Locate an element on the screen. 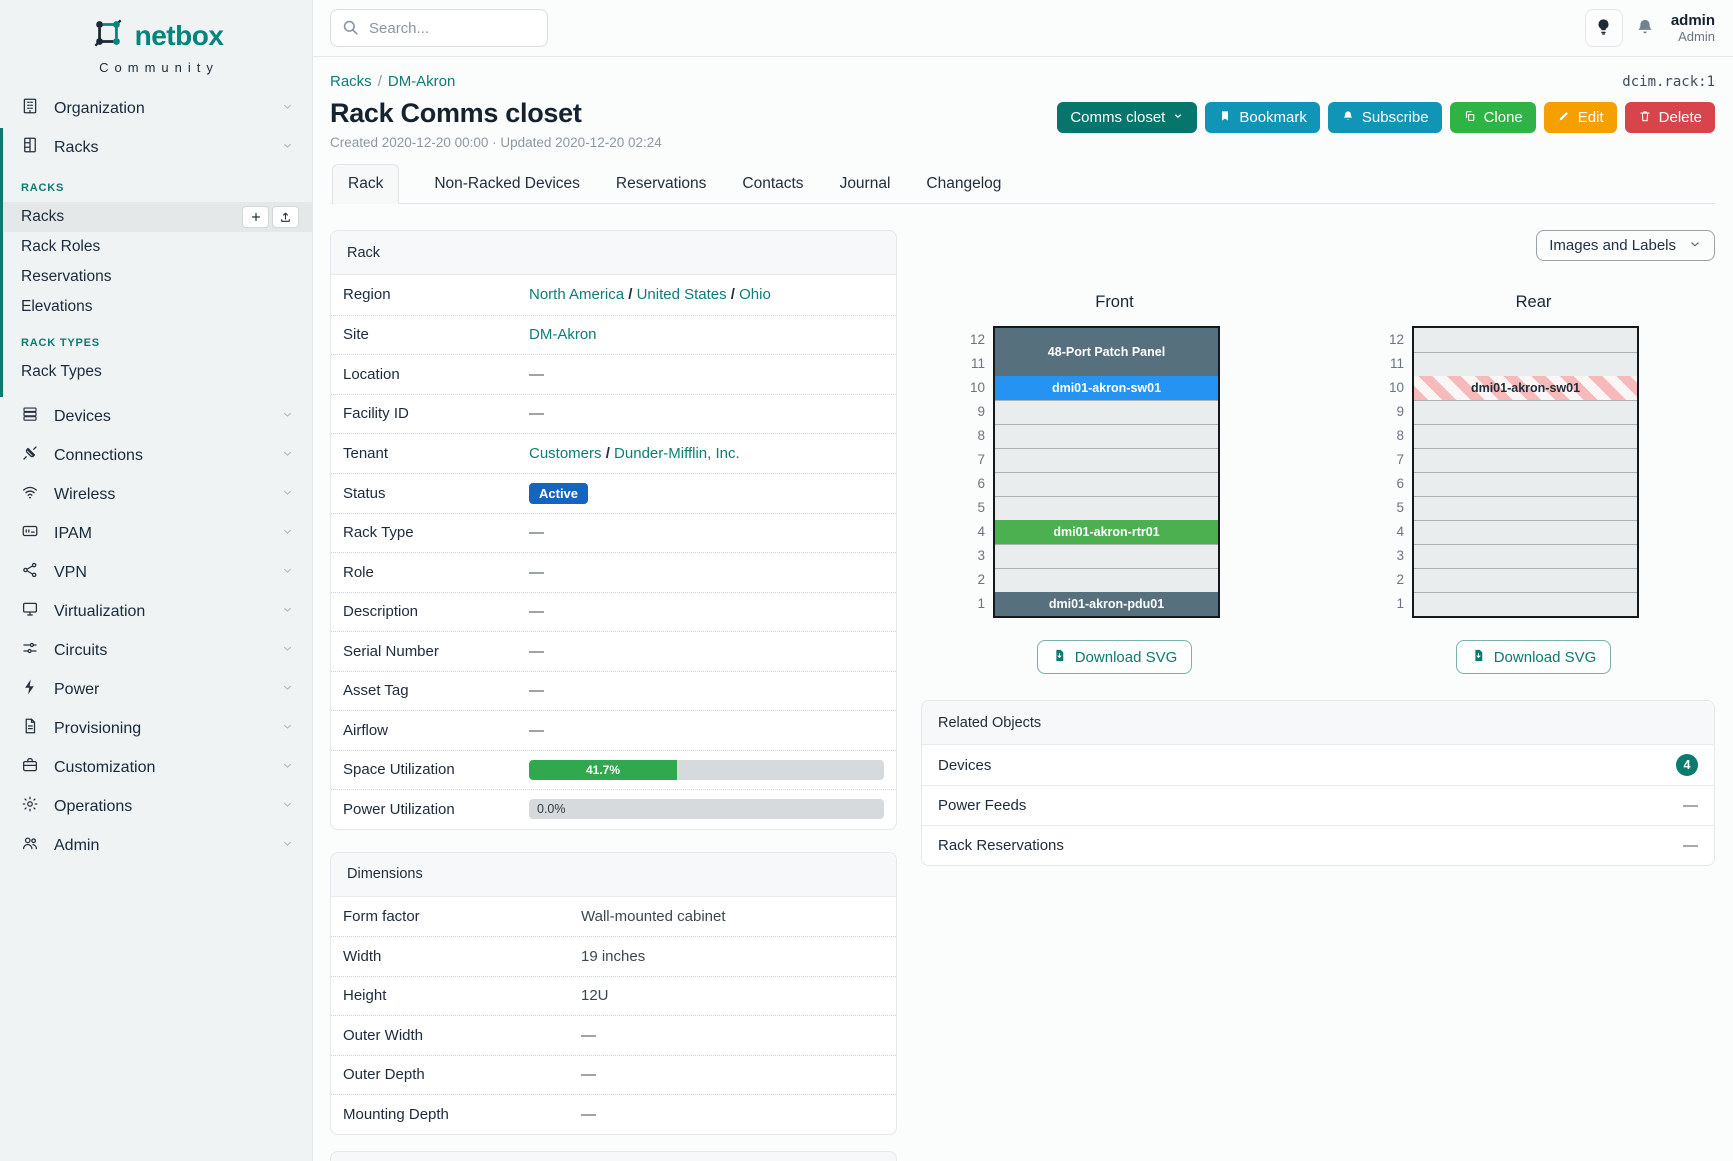  download-svg-front-button: Download SVG is located at coordinates (1114, 657).